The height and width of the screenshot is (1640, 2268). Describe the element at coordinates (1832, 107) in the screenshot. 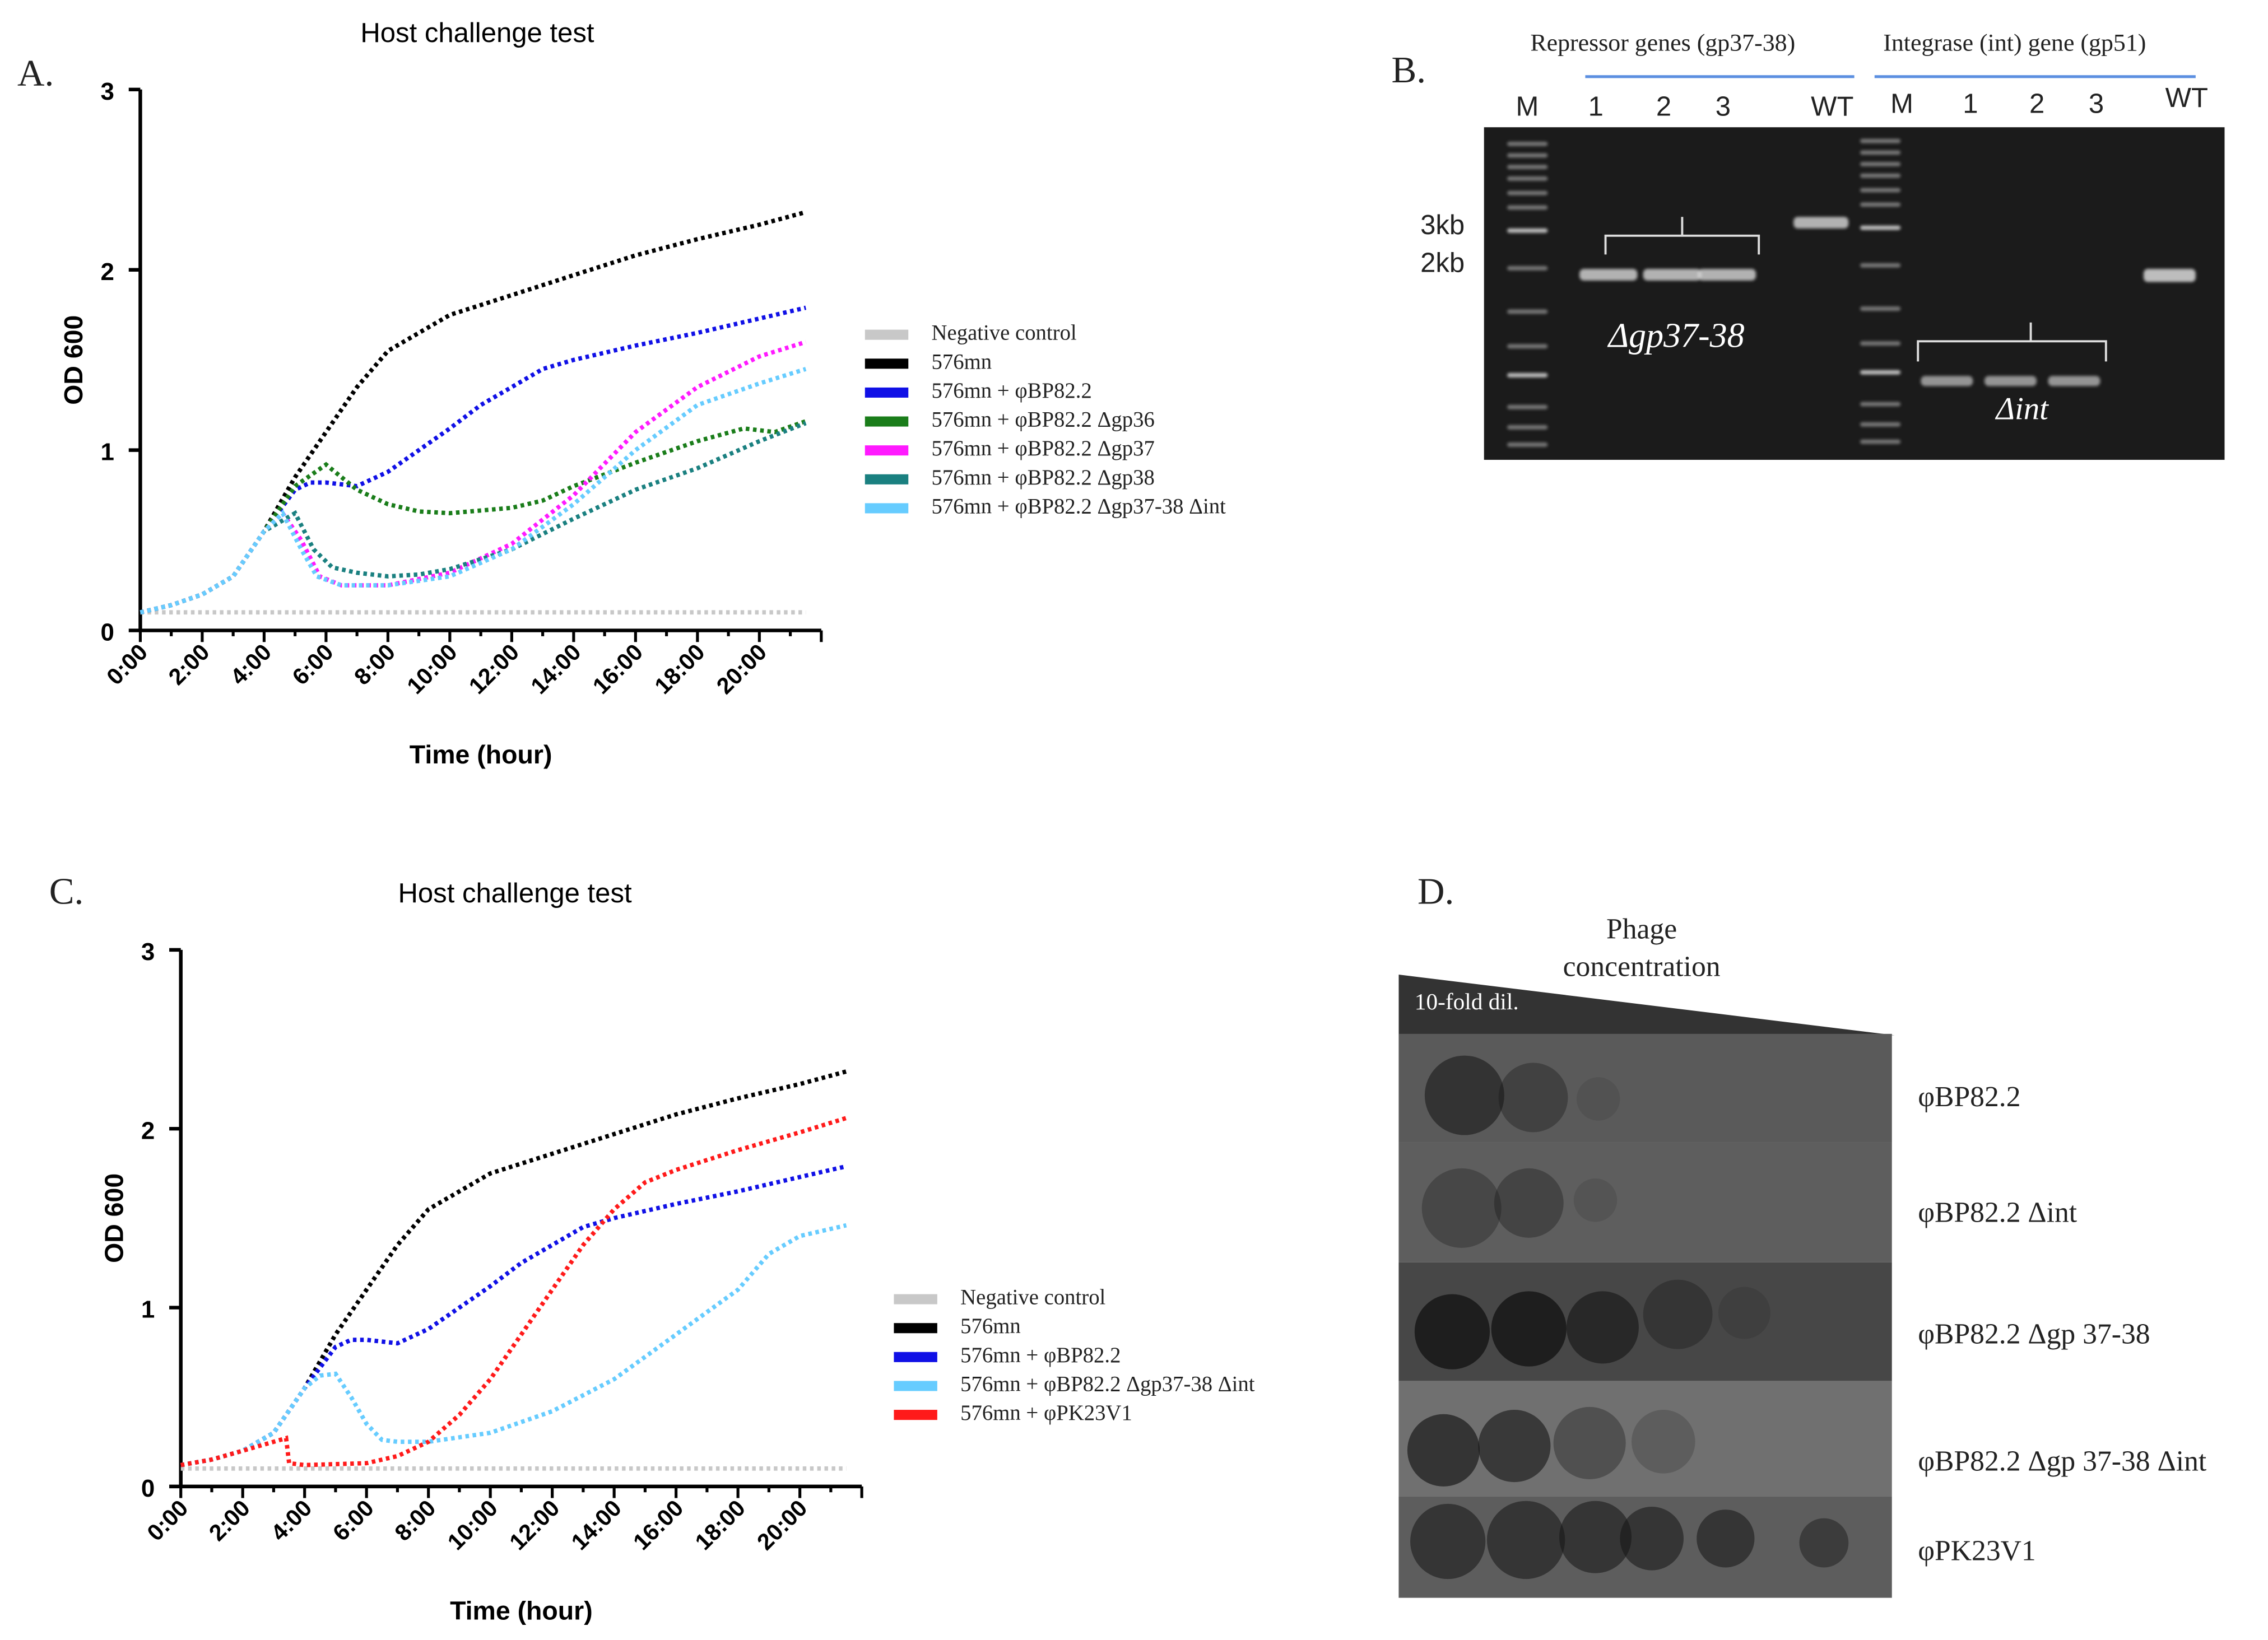

I see `lane-label: WT` at that location.